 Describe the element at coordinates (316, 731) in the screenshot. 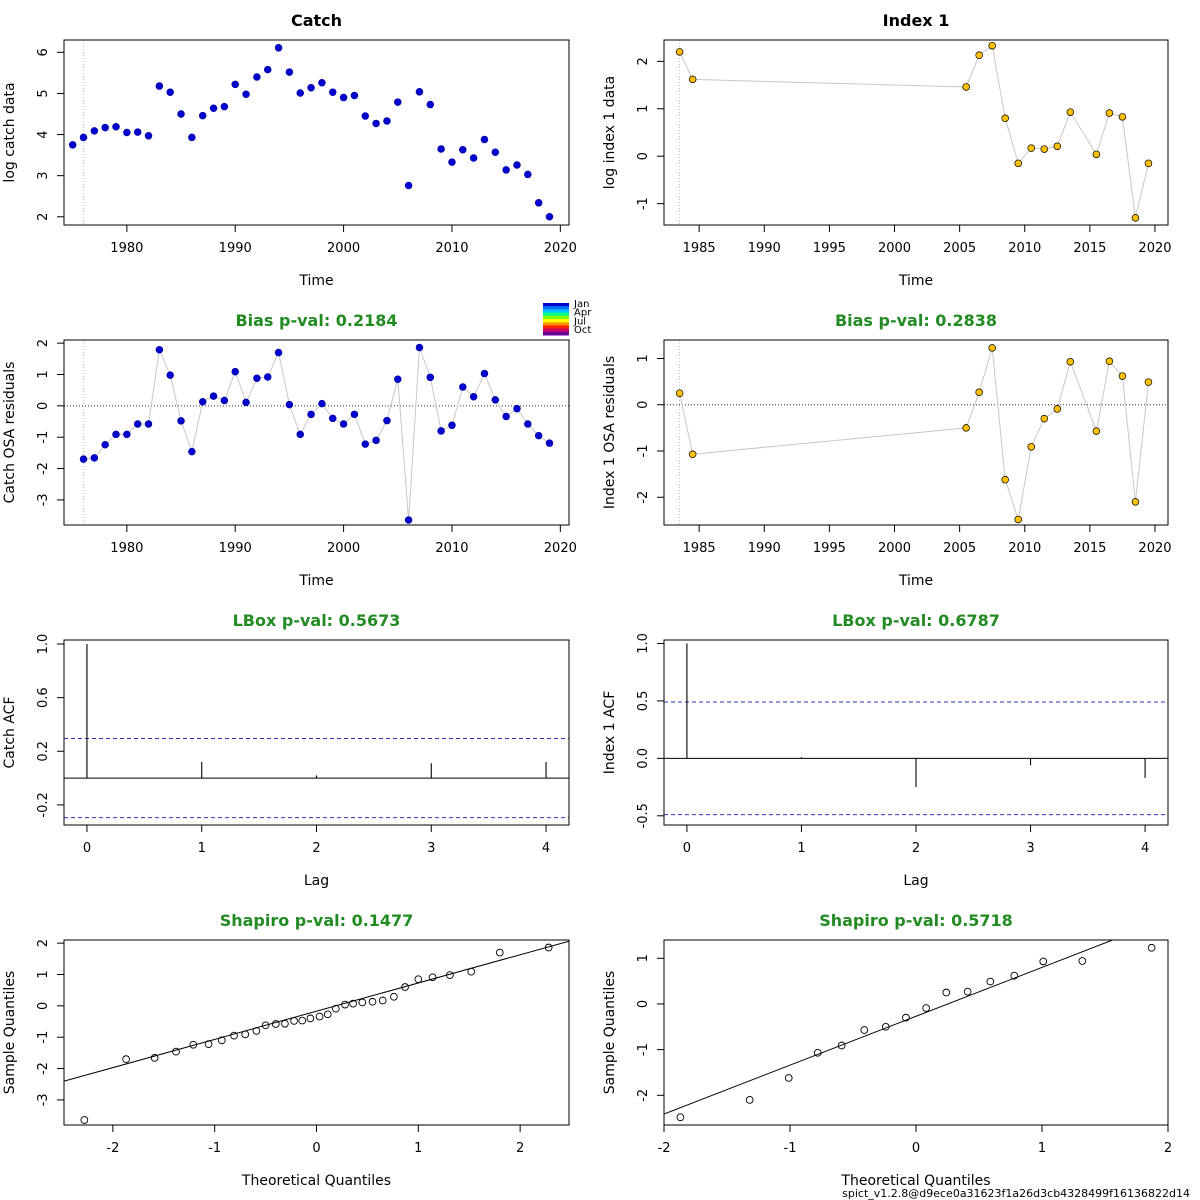

I see `plot-area-catch-acf` at that location.